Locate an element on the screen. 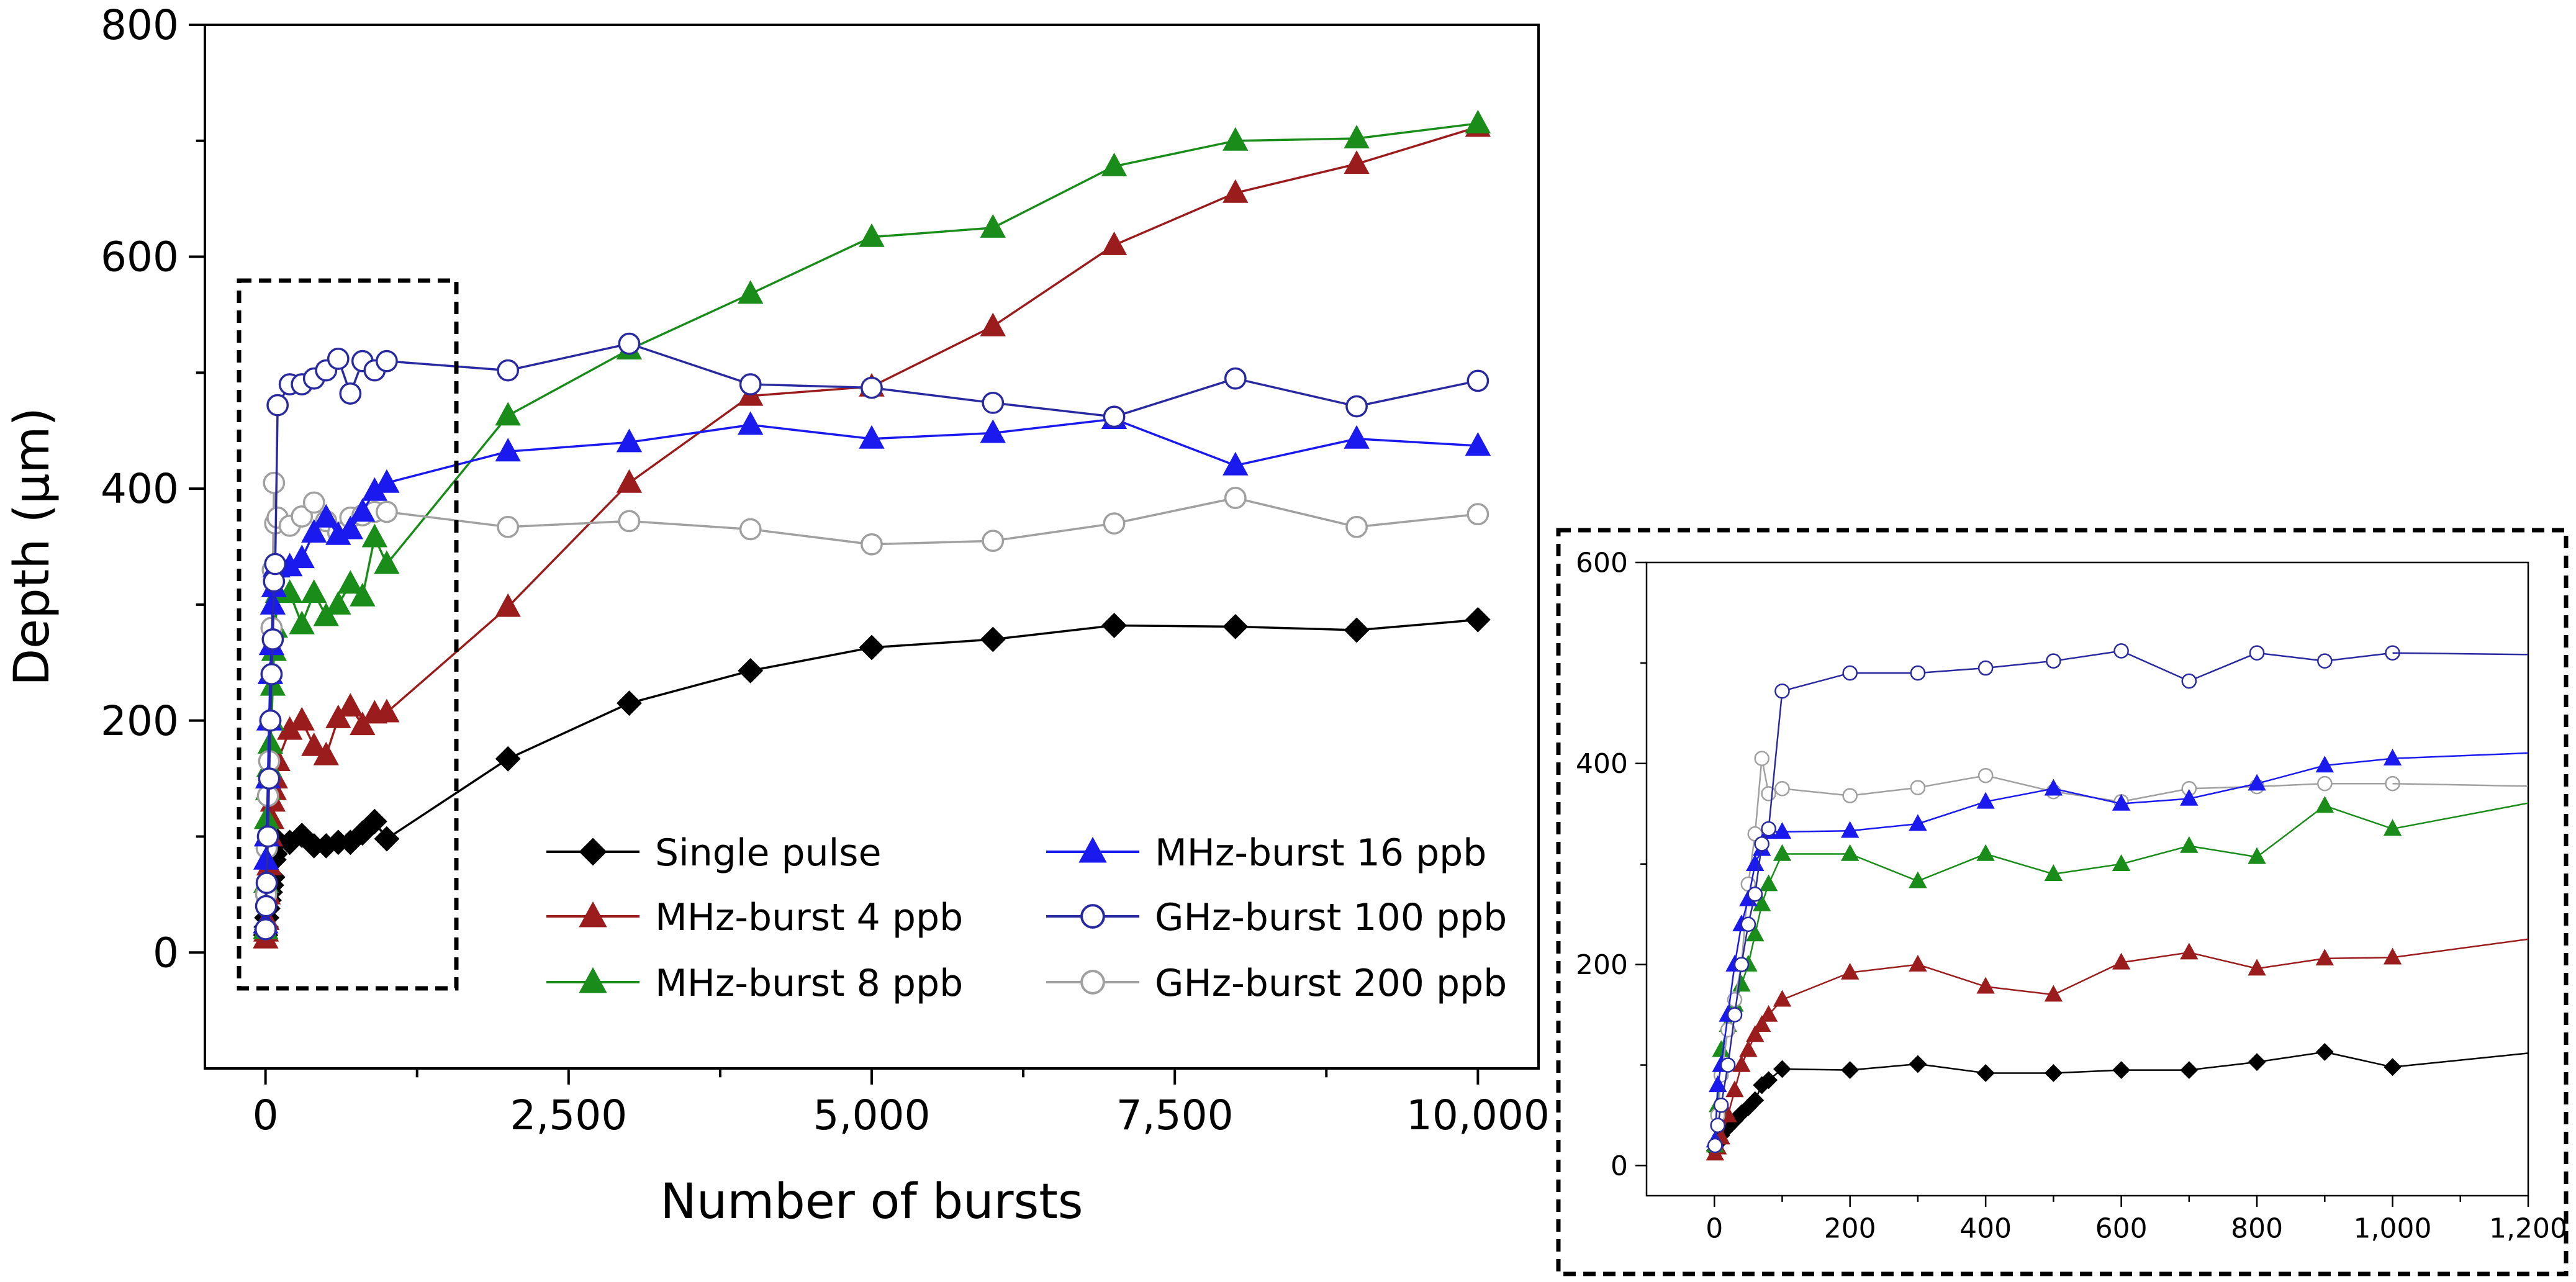 This screenshot has height=1282, width=2576. legend-item-ghz-burst-100-ppb: GHz-burst 100 ppb is located at coordinates (1276, 917).